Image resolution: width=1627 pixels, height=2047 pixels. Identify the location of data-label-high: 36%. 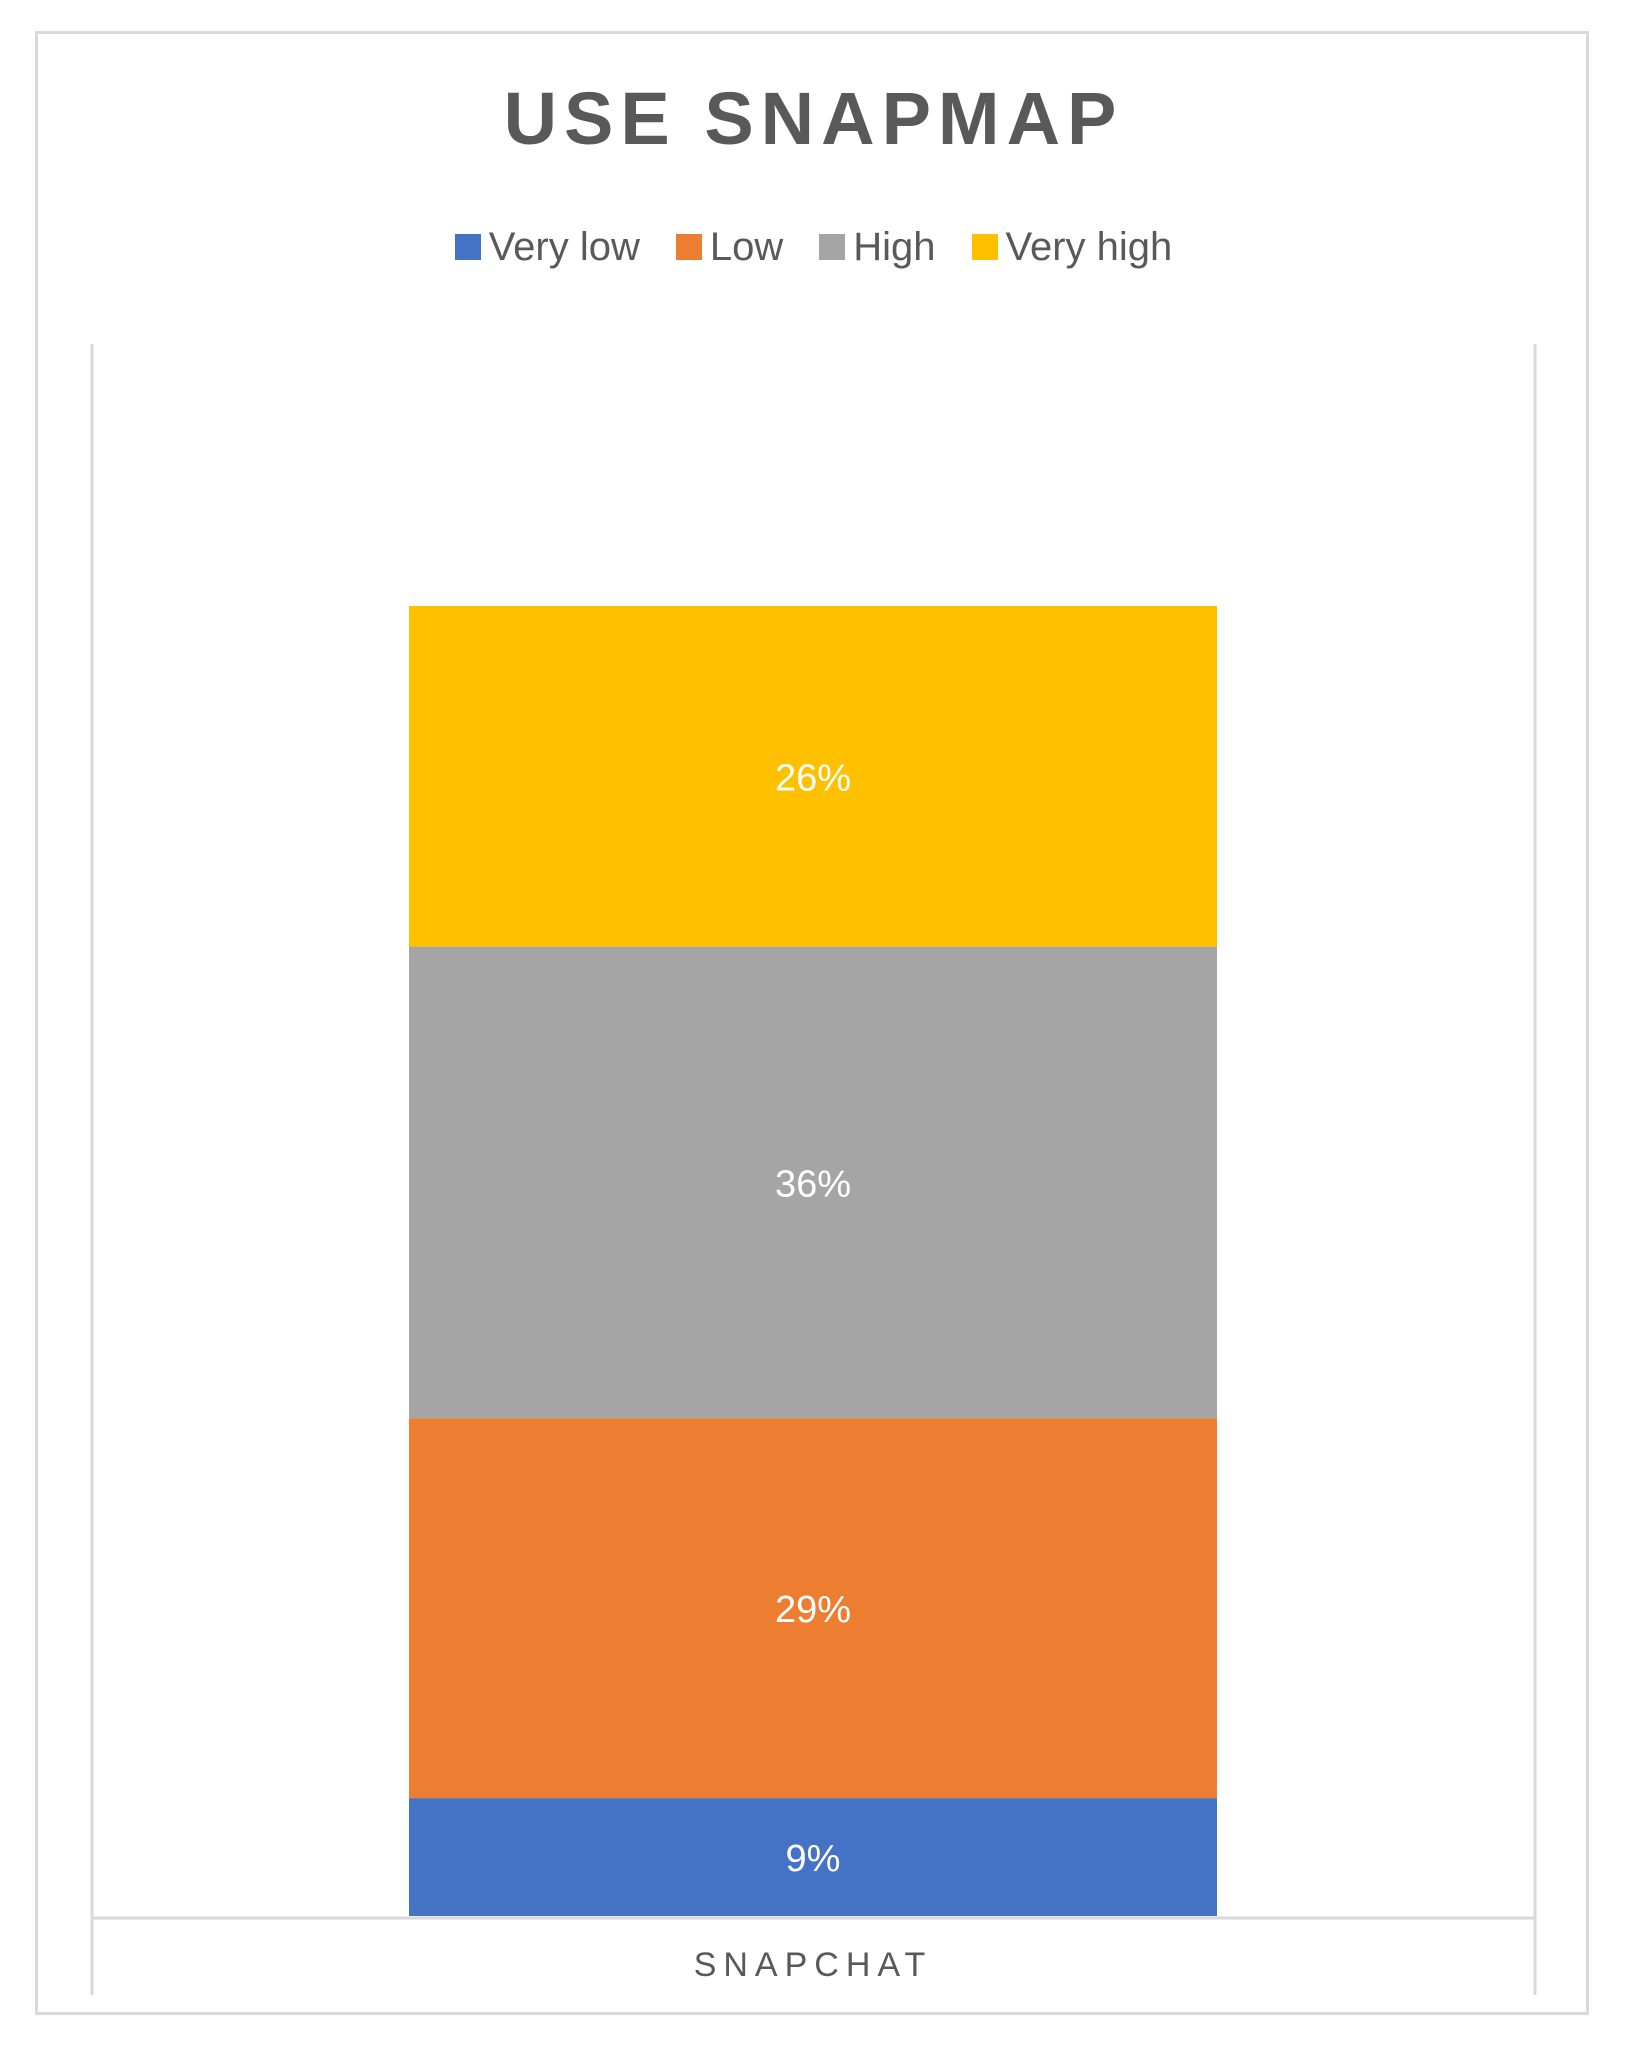
(813, 1184).